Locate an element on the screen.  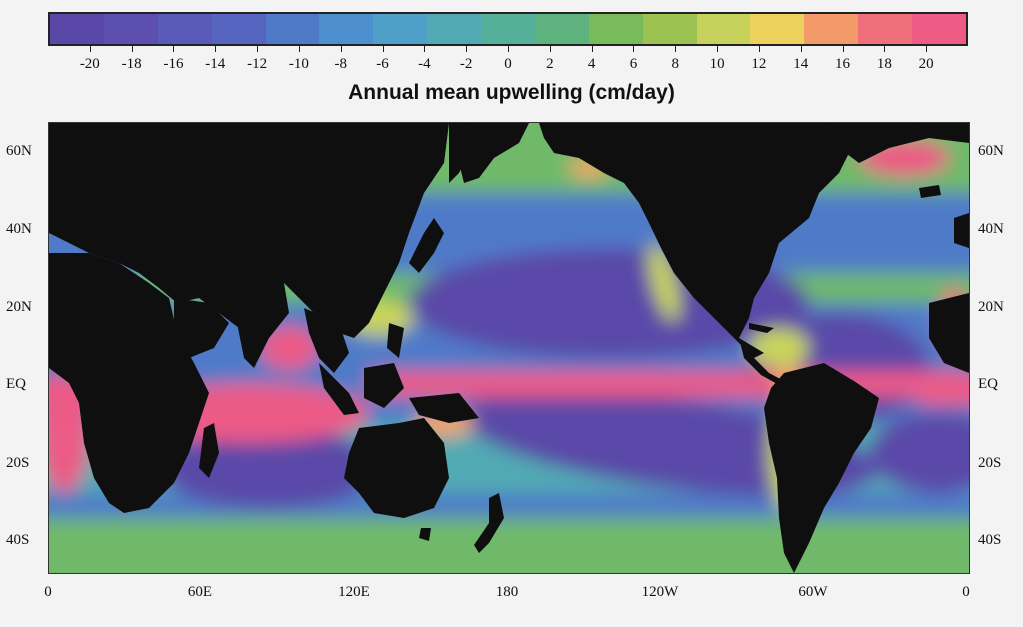
longitude-label: 180 is located at coordinates (507, 592).